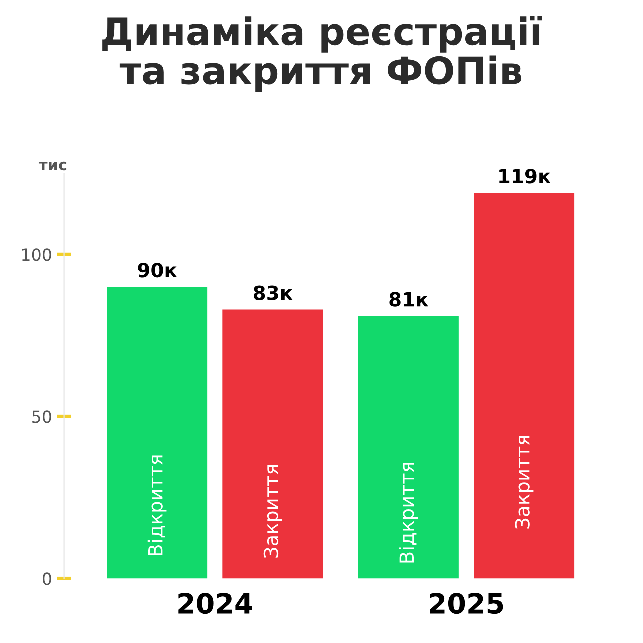  I want to click on data-label: 119к, so click(525, 176).